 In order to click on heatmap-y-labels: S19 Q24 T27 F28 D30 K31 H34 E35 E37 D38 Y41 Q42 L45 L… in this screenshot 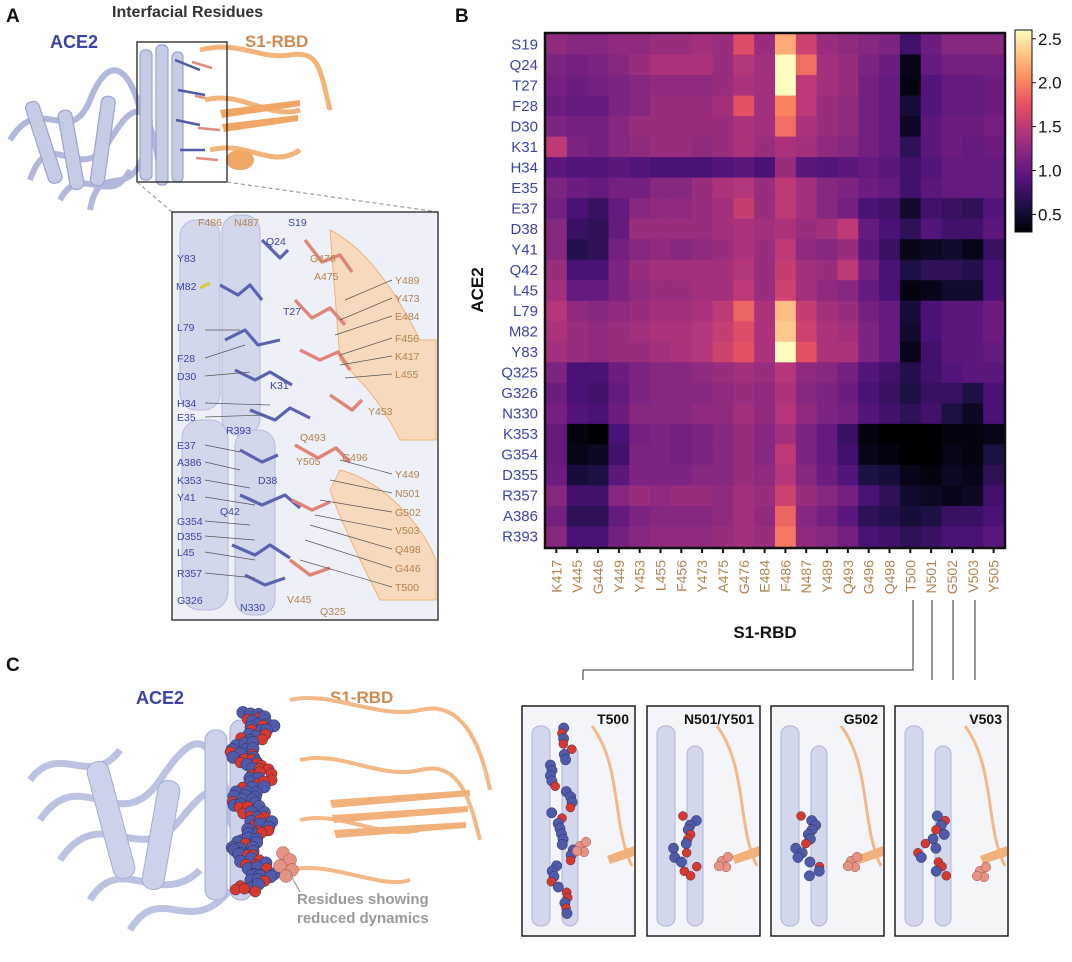, I will do `click(519, 290)`.